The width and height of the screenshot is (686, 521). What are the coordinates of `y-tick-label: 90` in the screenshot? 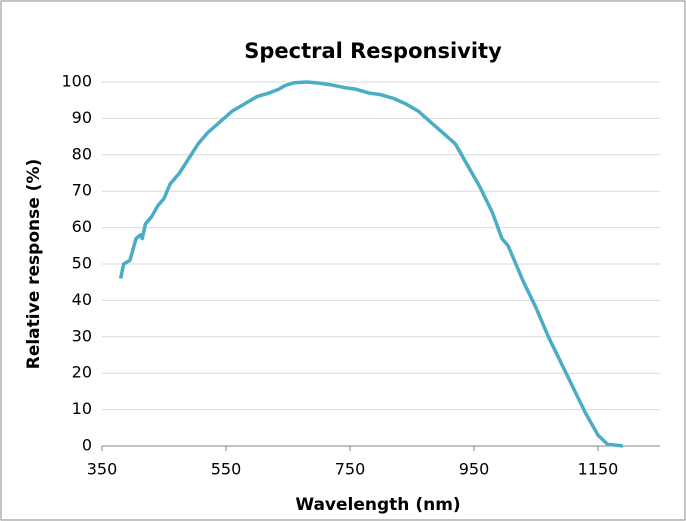 It's located at (82, 117).